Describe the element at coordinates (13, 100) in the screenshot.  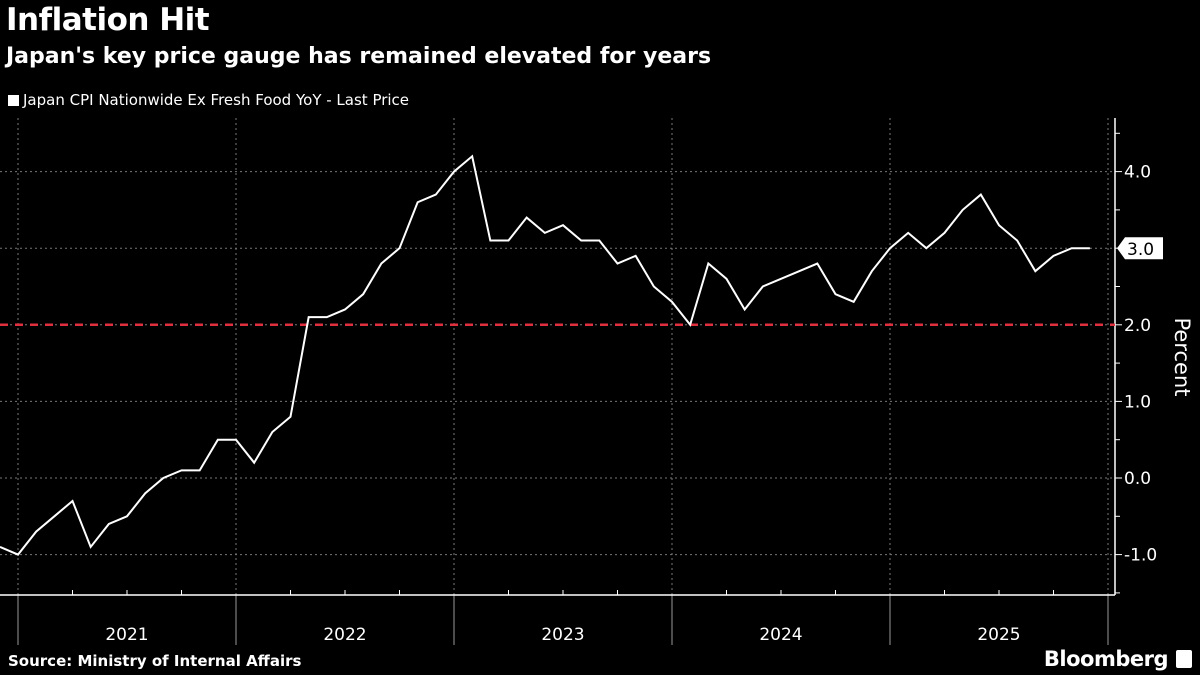
I see `legend-swatch` at that location.